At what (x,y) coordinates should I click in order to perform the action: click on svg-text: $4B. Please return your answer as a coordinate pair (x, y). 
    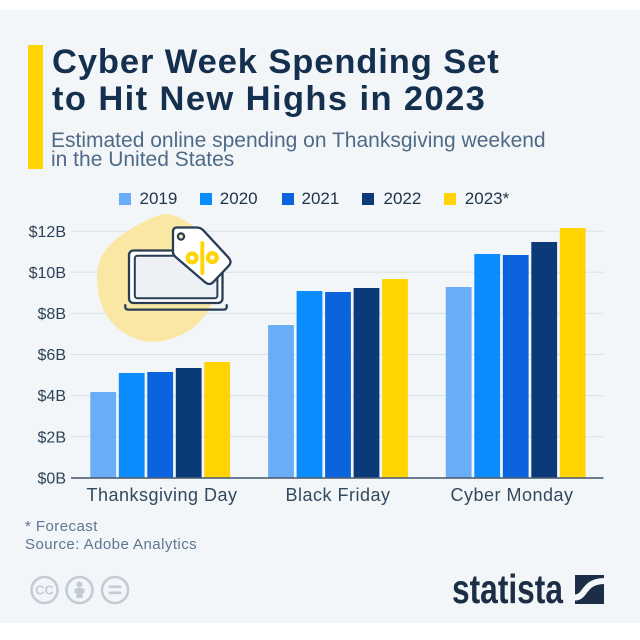
    Looking at the image, I should click on (52, 396).